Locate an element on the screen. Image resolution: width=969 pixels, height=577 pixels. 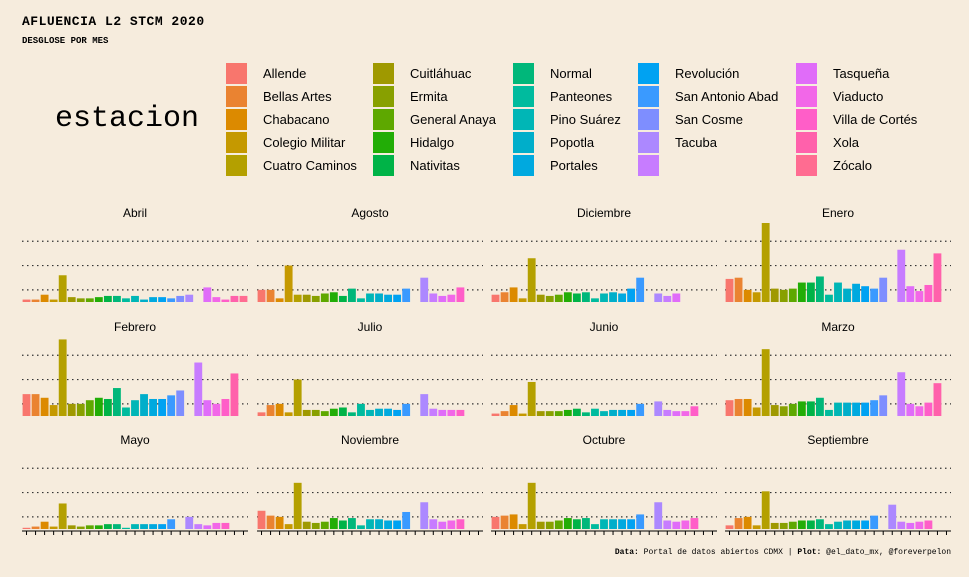
legend-title: estacion is located at coordinates (127, 119).